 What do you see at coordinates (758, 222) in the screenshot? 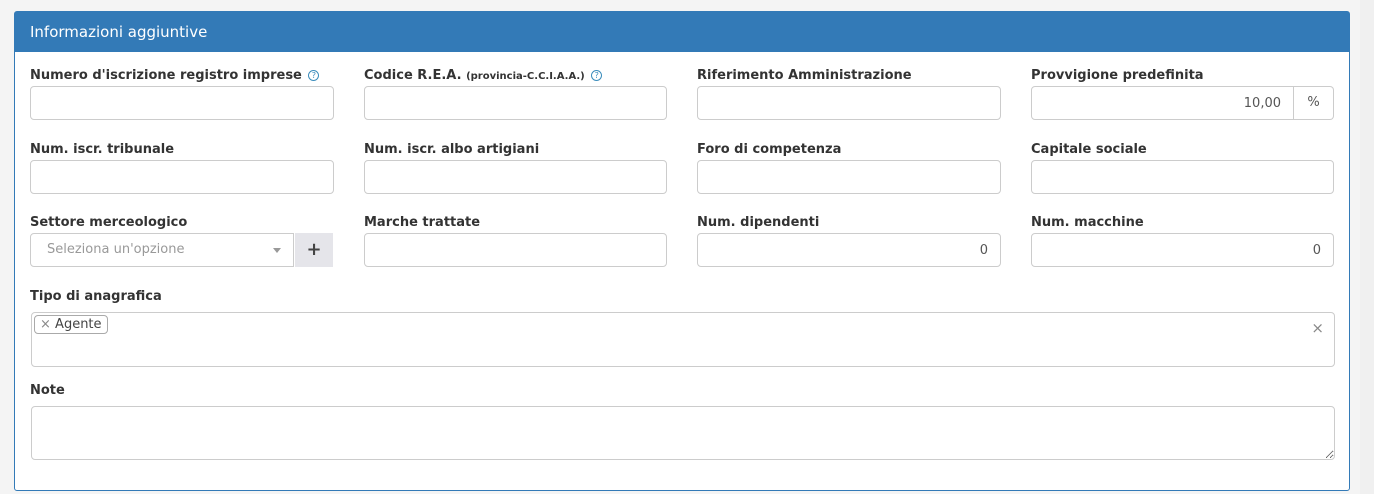
I see `label-dipendenti: Num. dipendenti` at bounding box center [758, 222].